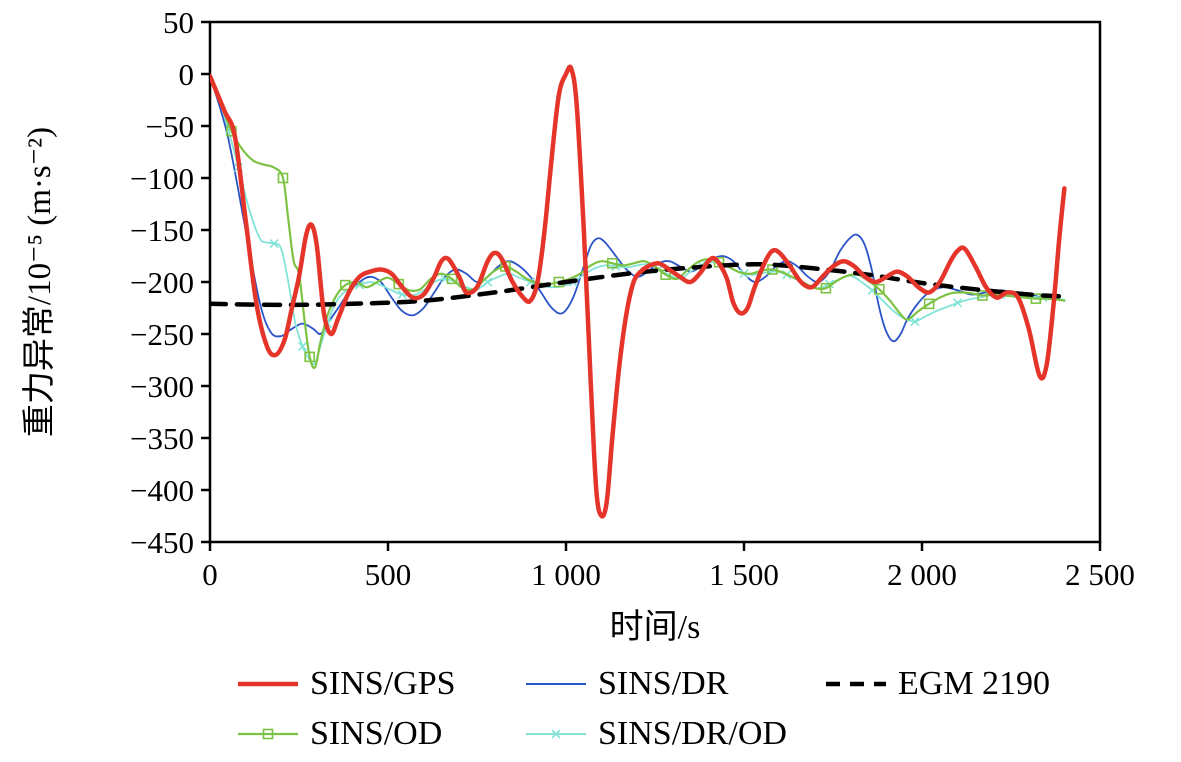  Describe the element at coordinates (974, 683) in the screenshot. I see `legend-label-egm2190: EGM 2190` at that location.